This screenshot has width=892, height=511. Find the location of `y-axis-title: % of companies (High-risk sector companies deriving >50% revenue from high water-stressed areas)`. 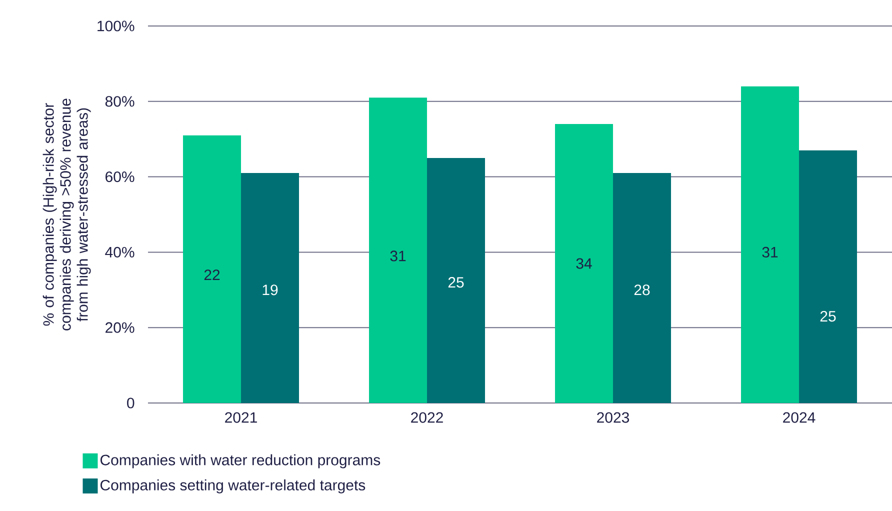

y-axis-title: % of companies (High-risk sector companies deriving >50% revenue from high water-stressed areas) is located at coordinates (66, 214).